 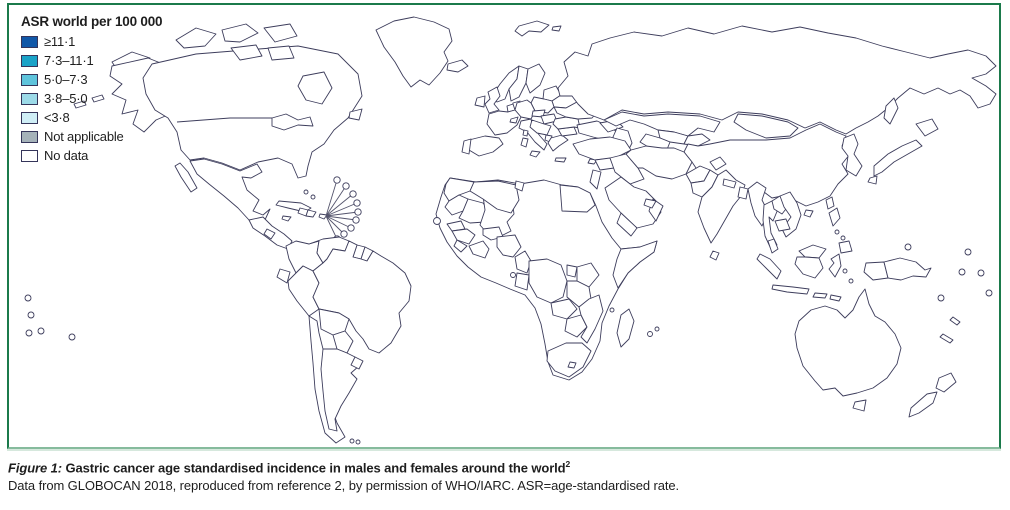 I want to click on island-madagascar, so click(x=625, y=328).